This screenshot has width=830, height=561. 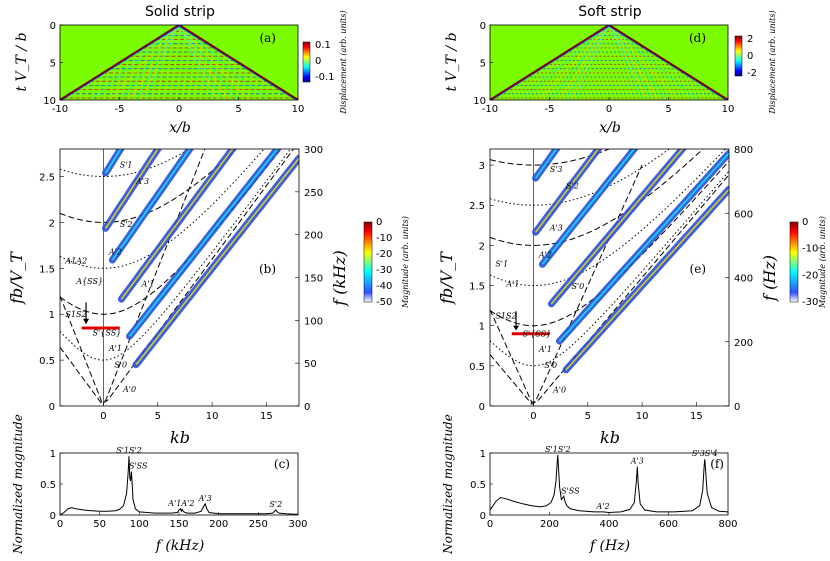 I want to click on y-tick-right-label: 200, so click(x=743, y=343).